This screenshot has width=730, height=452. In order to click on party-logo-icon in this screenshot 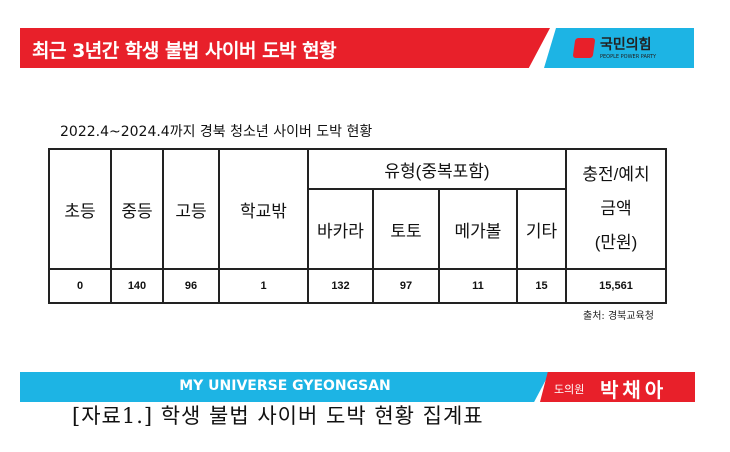, I will do `click(584, 48)`.